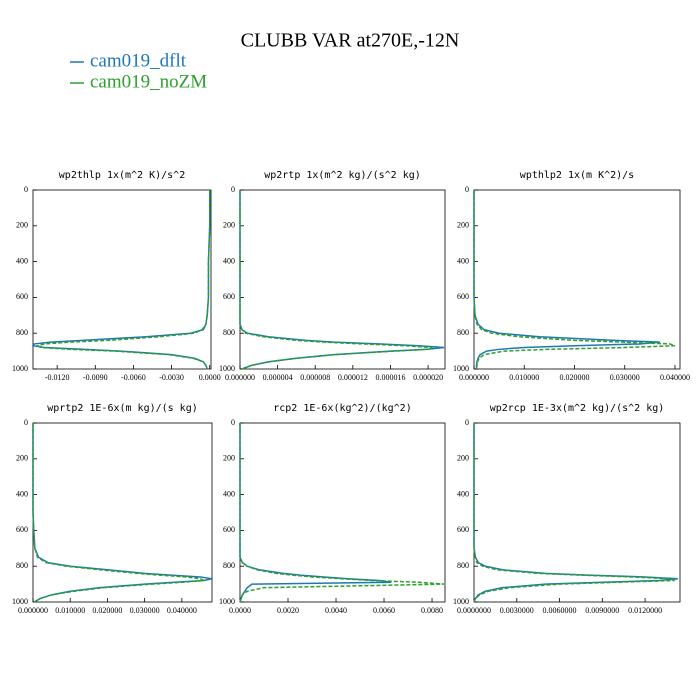 The height and width of the screenshot is (700, 700). I want to click on x-tick-label: 0.0040, so click(336, 610).